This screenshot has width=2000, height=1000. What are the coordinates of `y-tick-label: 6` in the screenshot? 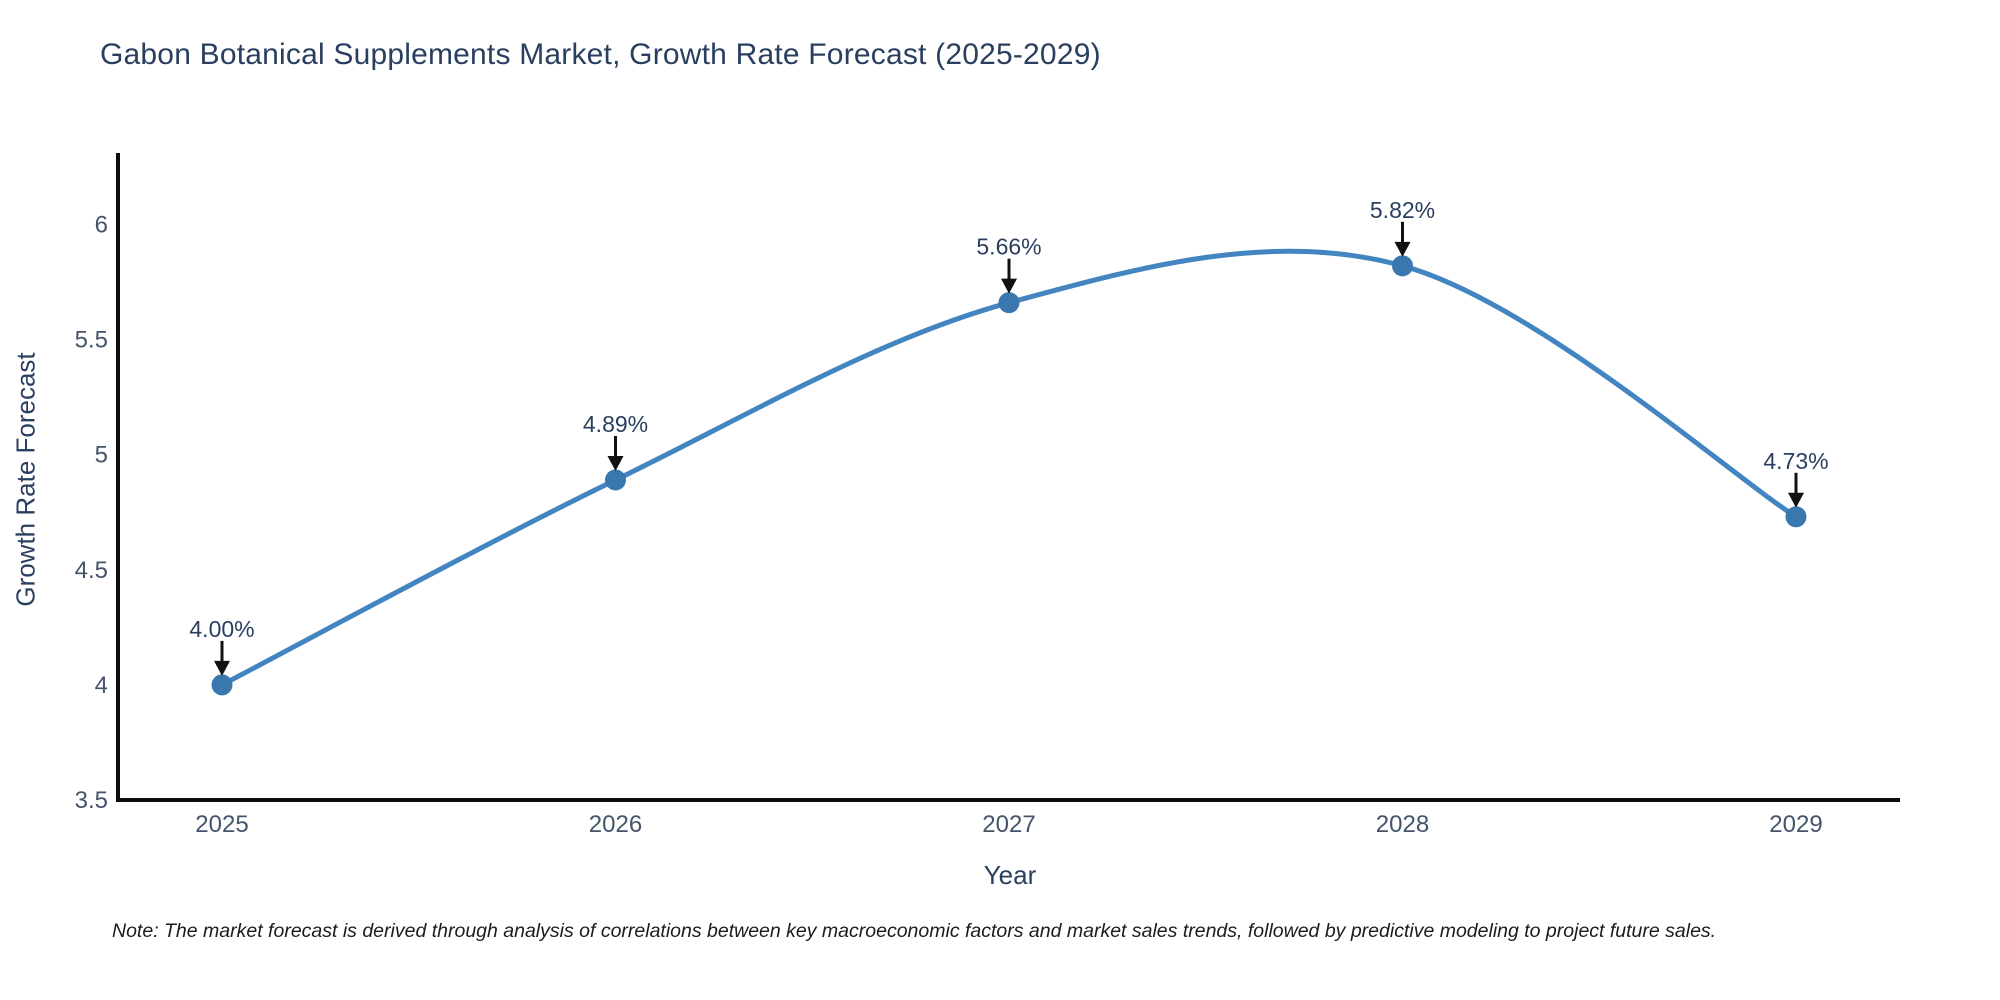 It's located at (101, 224).